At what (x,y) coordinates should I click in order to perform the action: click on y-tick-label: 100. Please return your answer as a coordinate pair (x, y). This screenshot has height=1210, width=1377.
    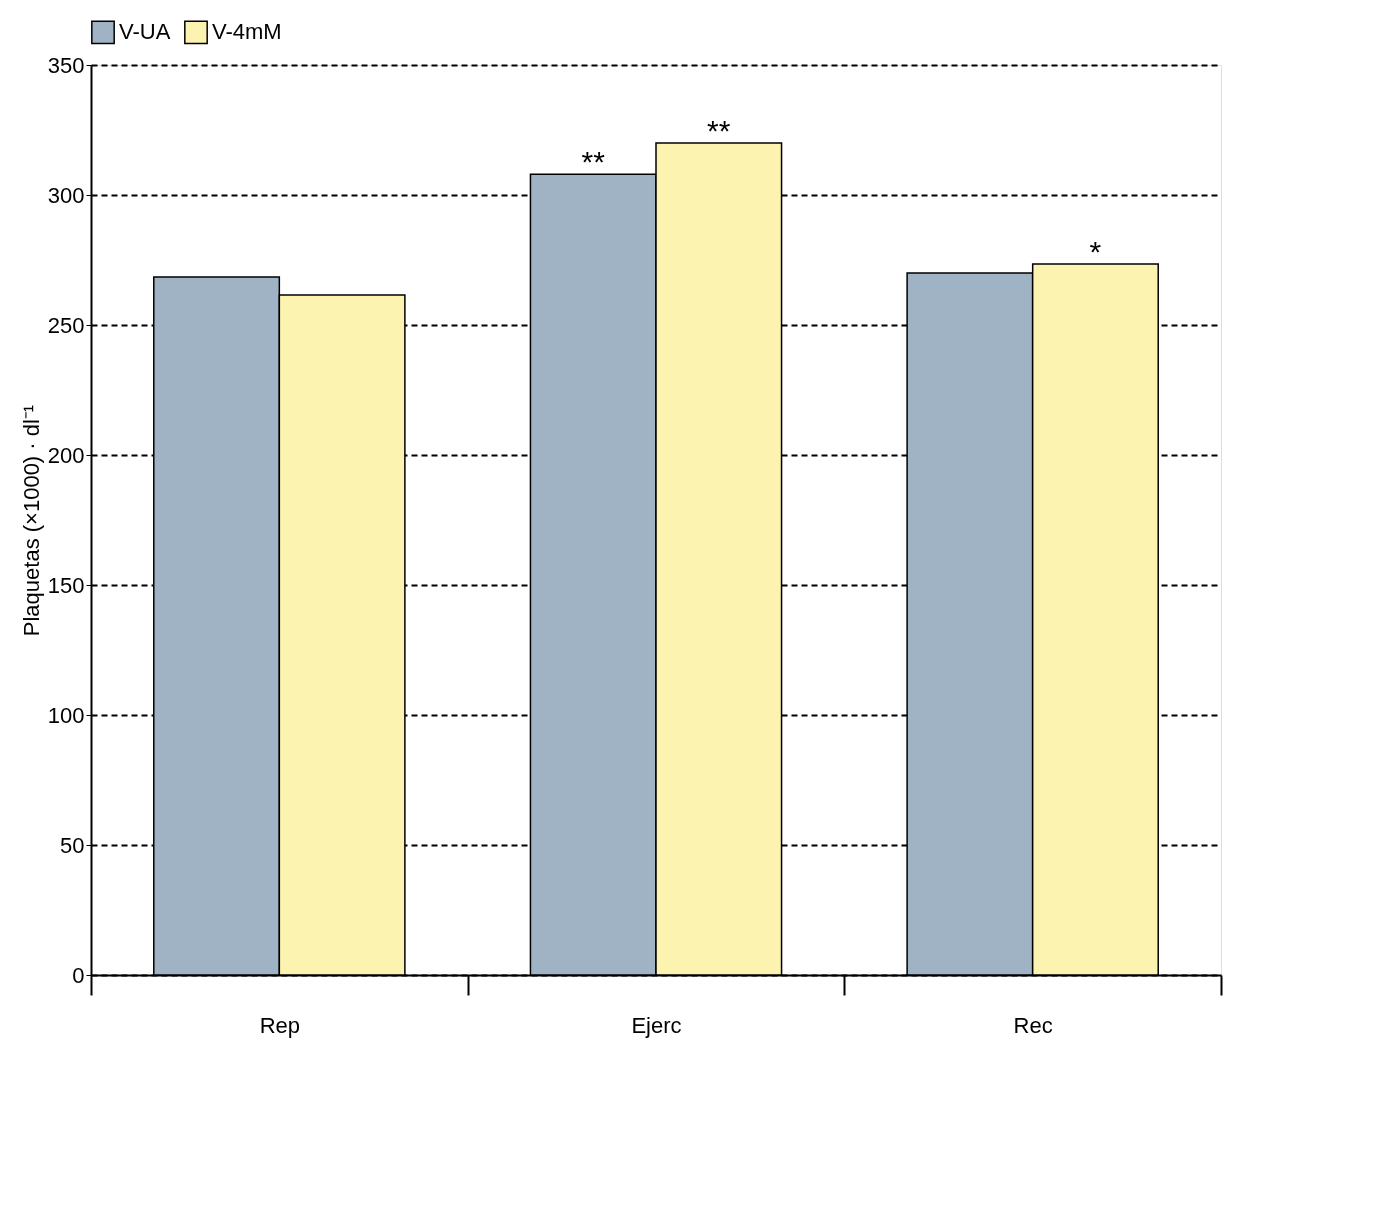
    Looking at the image, I should click on (66, 715).